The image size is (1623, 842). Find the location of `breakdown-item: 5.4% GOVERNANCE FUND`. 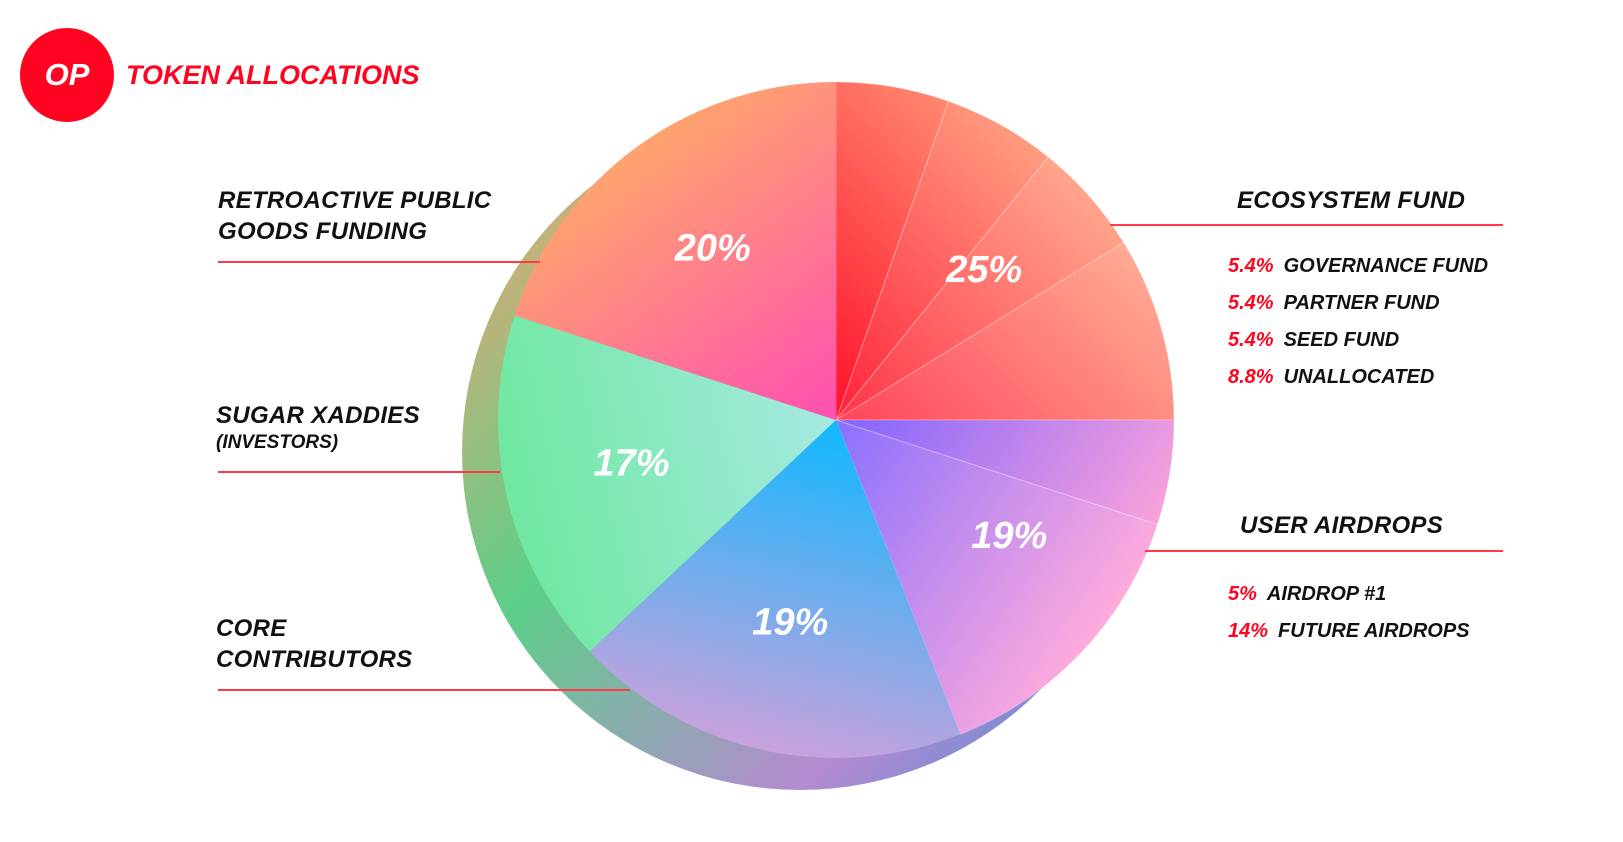

breakdown-item: 5.4% GOVERNANCE FUND is located at coordinates (1358, 266).